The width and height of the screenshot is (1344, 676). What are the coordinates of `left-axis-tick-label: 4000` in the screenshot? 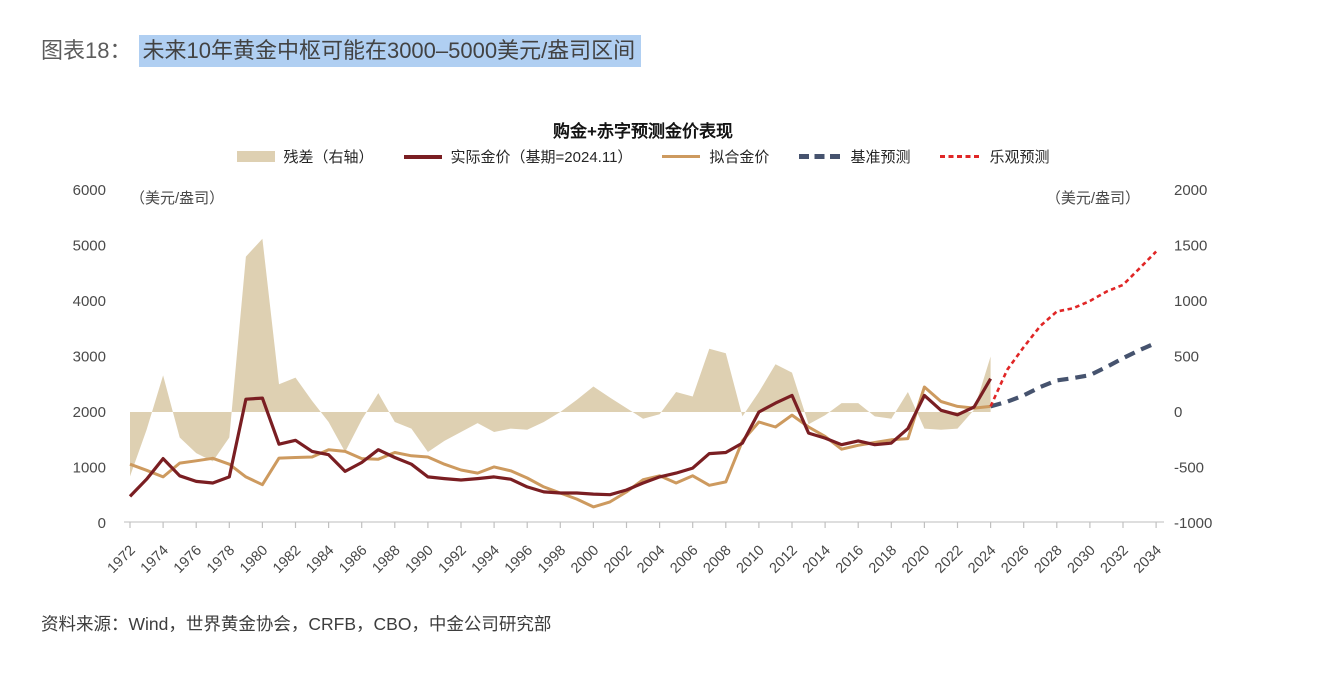 It's located at (89, 301).